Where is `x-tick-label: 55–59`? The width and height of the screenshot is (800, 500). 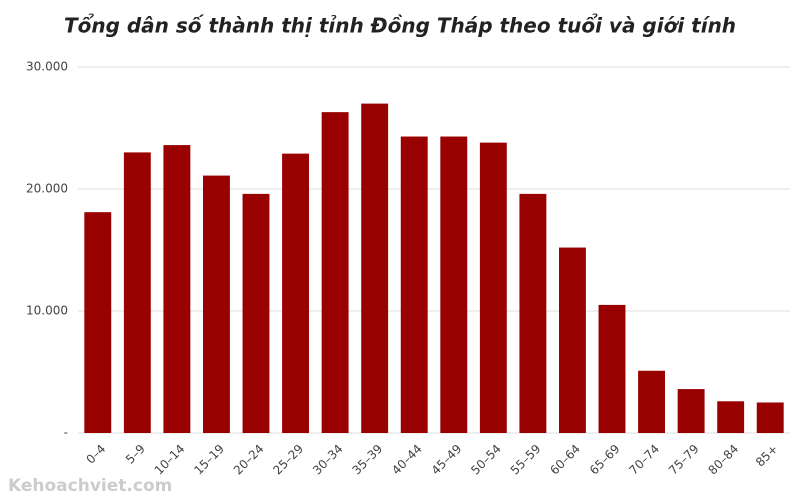
x-tick-label: 55–59 is located at coordinates (526, 460).